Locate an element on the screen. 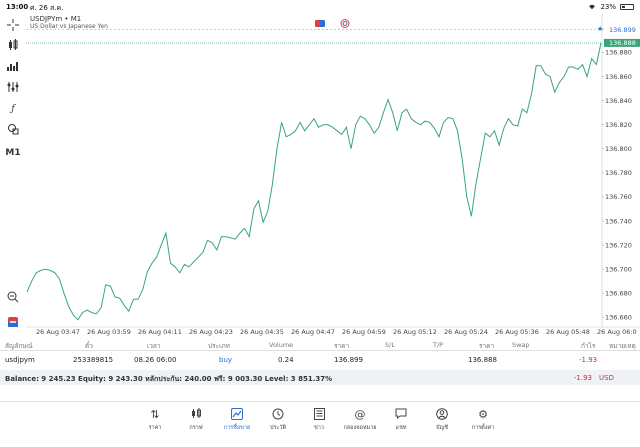 The width and height of the screenshot is (640, 447). chart-toolbar: ƒ M1 is located at coordinates (13, 174).